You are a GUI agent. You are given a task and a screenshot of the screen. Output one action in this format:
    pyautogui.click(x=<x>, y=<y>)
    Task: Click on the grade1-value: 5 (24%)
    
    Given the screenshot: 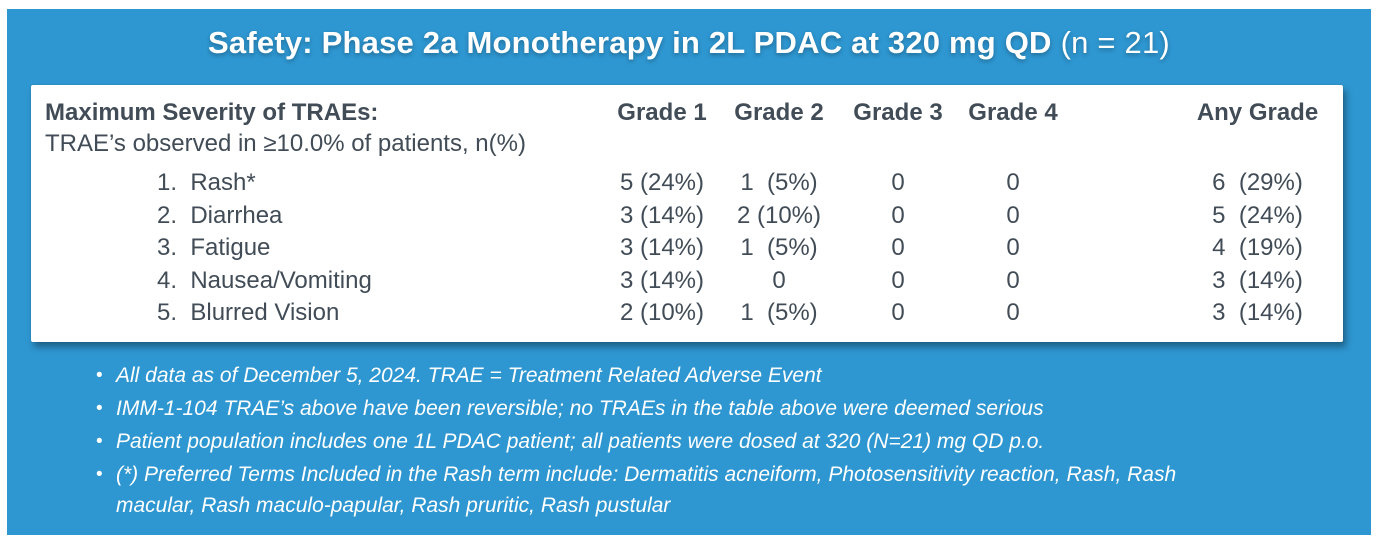 What is the action you would take?
    pyautogui.click(x=662, y=183)
    